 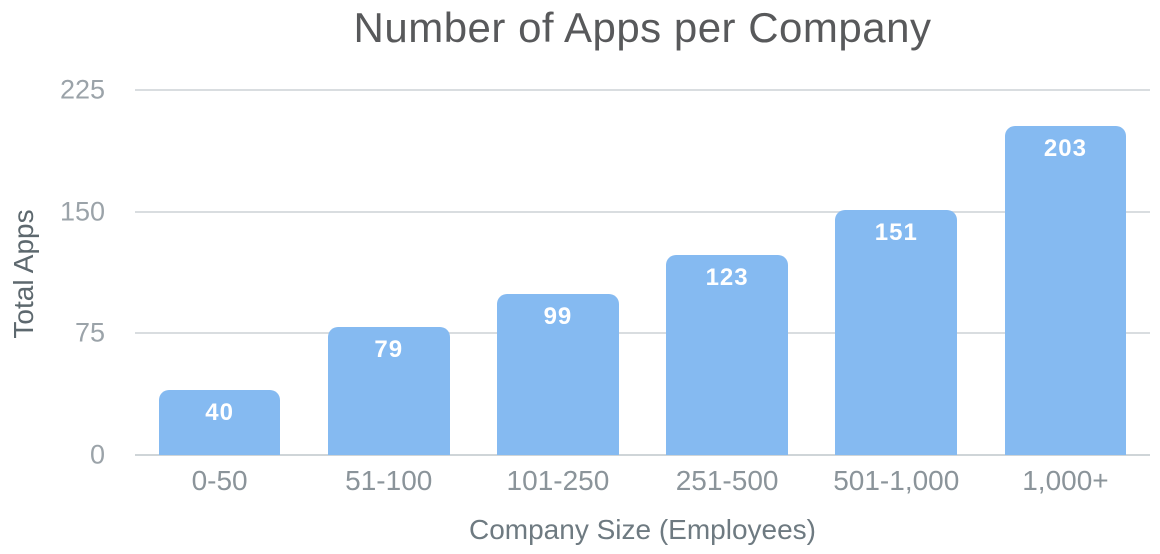 What do you see at coordinates (558, 374) in the screenshot?
I see `bar: 99` at bounding box center [558, 374].